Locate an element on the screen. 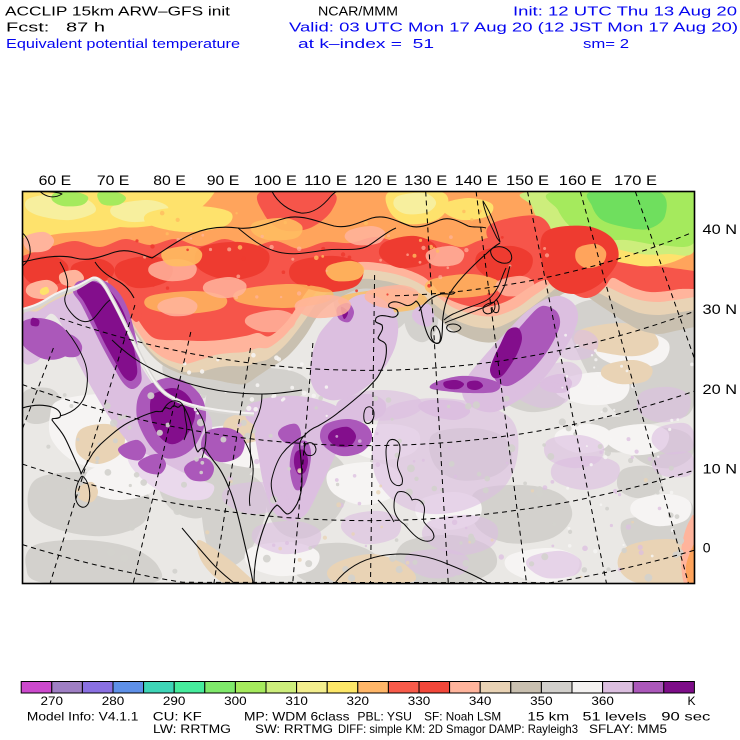  svg-text: 330 is located at coordinates (419, 701).